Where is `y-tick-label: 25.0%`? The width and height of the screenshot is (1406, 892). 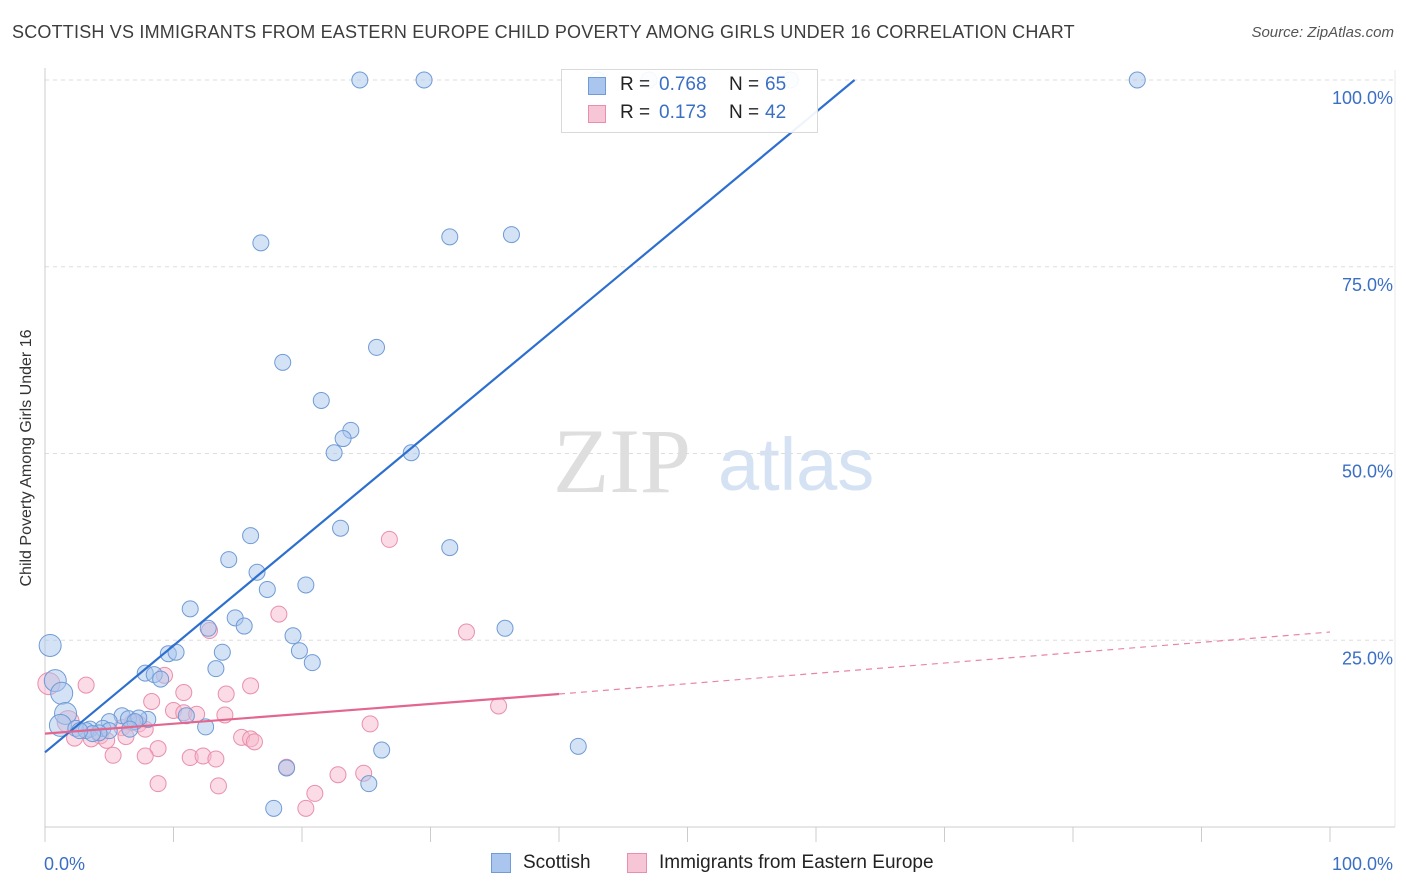
y-tick-label: 25.0% is located at coordinates (1367, 658).